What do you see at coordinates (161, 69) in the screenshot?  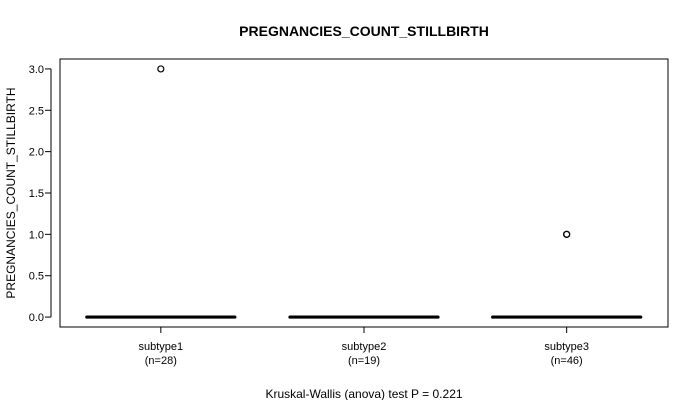 I see `outlier-point-subtype1` at bounding box center [161, 69].